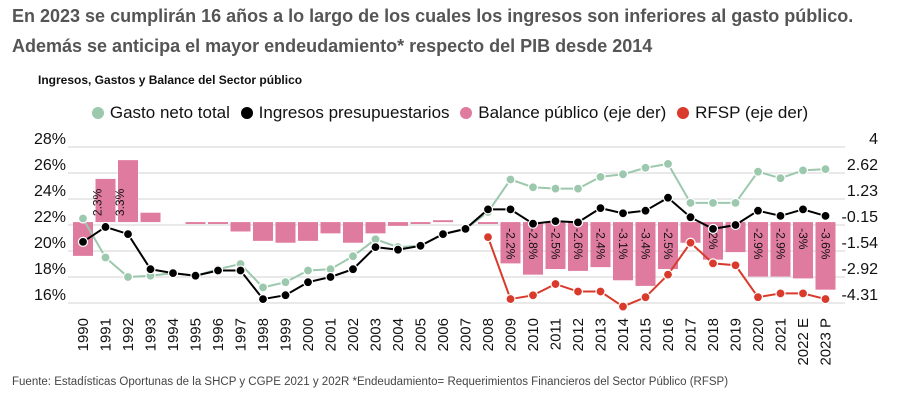 Image resolution: width=900 pixels, height=401 pixels. Describe the element at coordinates (353, 334) in the screenshot. I see `x-tick-label: 2002` at that location.